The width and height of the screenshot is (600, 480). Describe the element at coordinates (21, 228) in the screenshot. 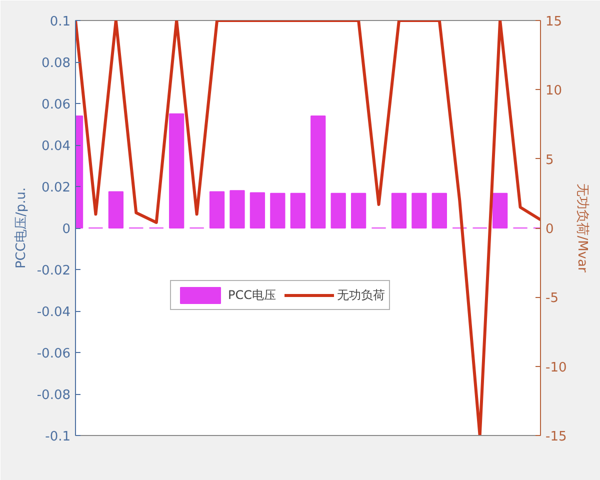

I see `y-axis-title: PCC电压/p.u.` at that location.